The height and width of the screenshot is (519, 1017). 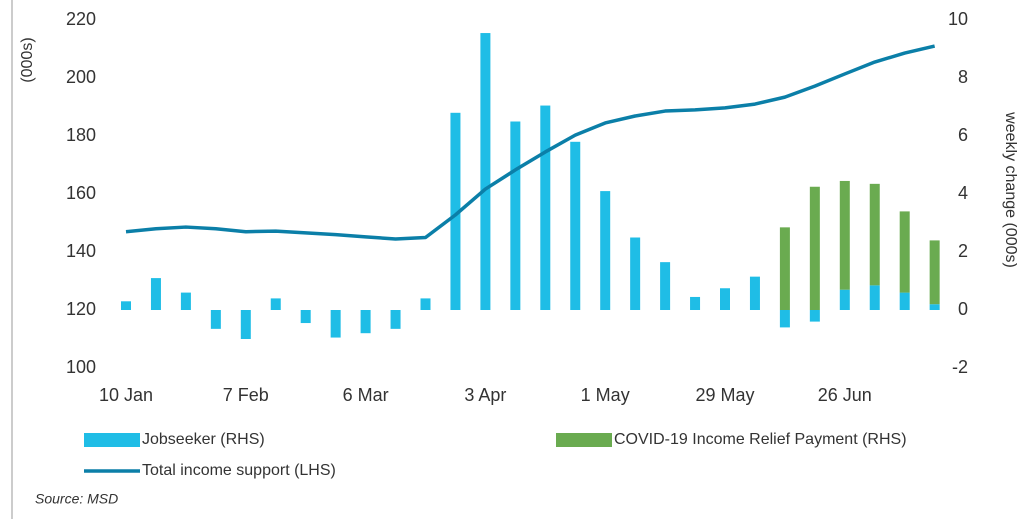 I want to click on x-tick-label: 6 Mar, so click(x=366, y=395).